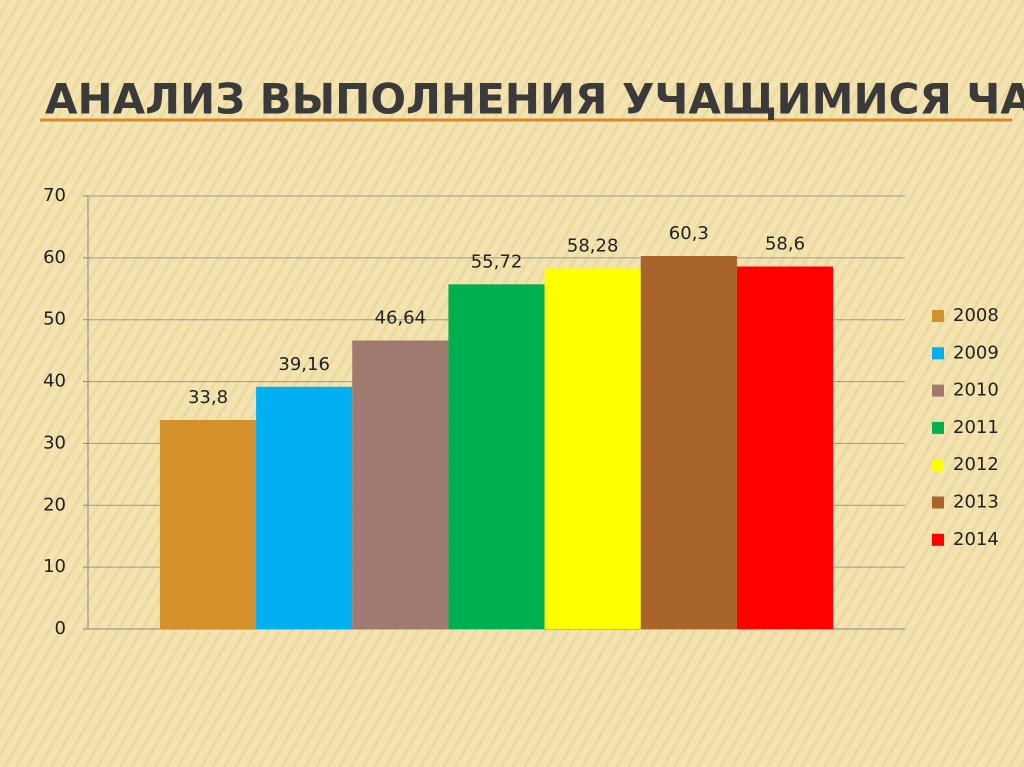  Describe the element at coordinates (304, 364) in the screenshot. I see `value-label: 39,16` at that location.